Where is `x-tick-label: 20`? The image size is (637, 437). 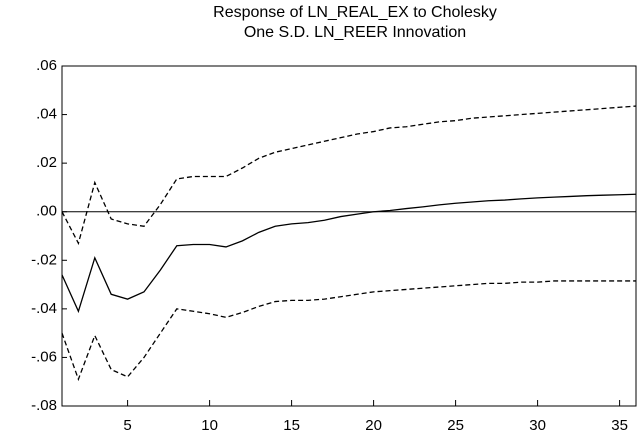
x-tick-label: 20 is located at coordinates (373, 425).